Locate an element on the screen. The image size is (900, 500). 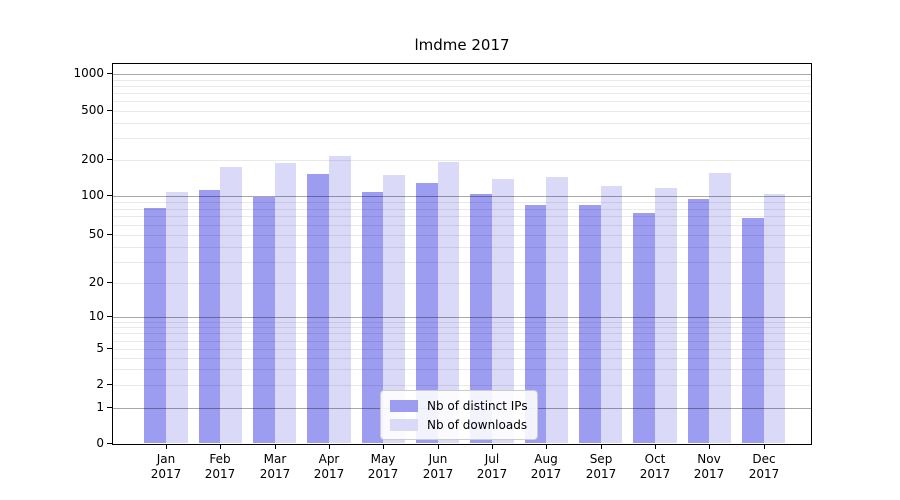
x-tick-dec is located at coordinates (764, 446).